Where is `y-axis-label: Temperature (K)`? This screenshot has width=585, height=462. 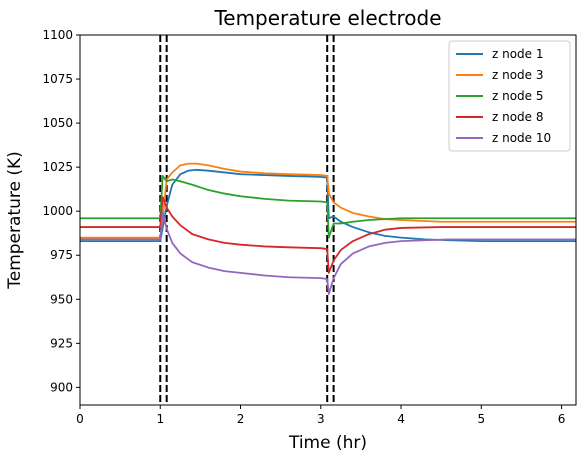 y-axis-label: Temperature (K) is located at coordinates (15, 220).